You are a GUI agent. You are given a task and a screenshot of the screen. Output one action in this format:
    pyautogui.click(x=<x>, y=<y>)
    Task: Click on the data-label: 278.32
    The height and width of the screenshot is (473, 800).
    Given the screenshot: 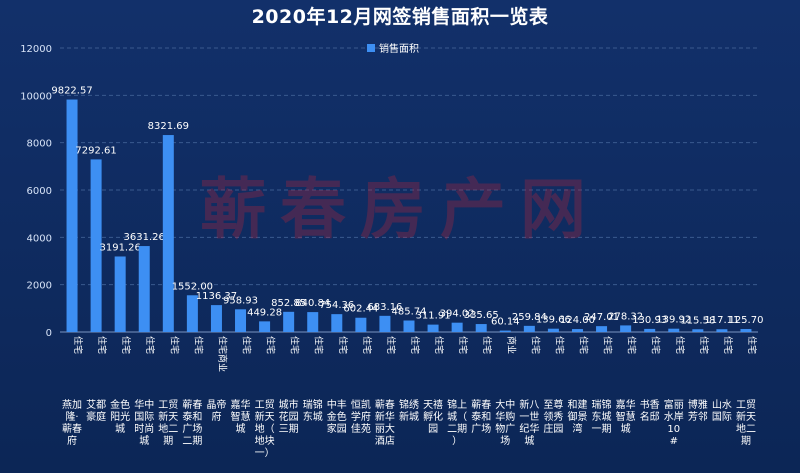 What is the action you would take?
    pyautogui.click(x=625, y=316)
    